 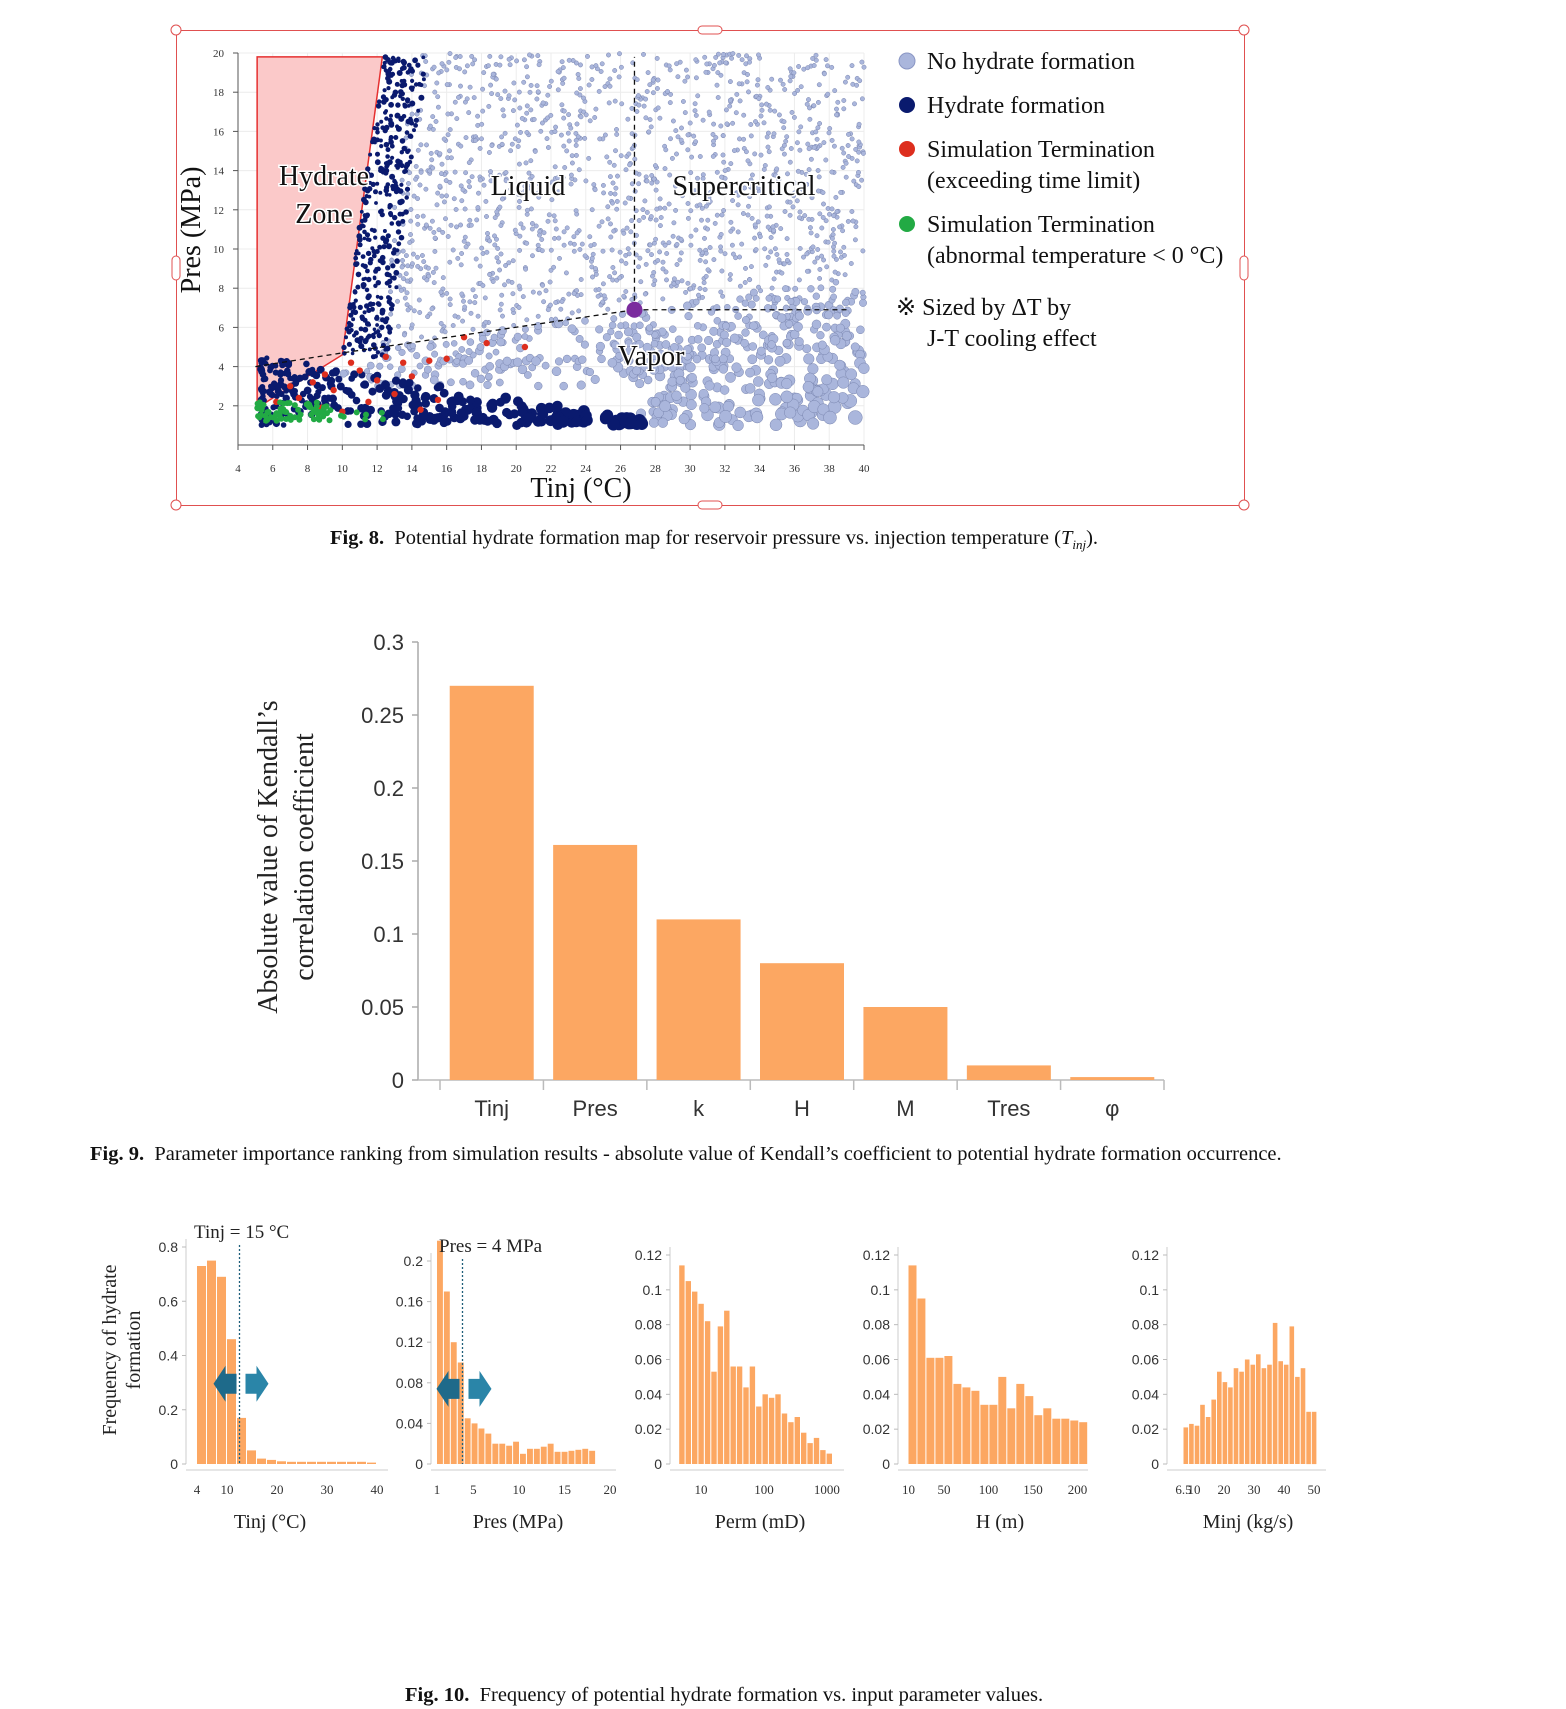 What do you see at coordinates (324, 214) in the screenshot?
I see `fig8-region-label: Zone` at bounding box center [324, 214].